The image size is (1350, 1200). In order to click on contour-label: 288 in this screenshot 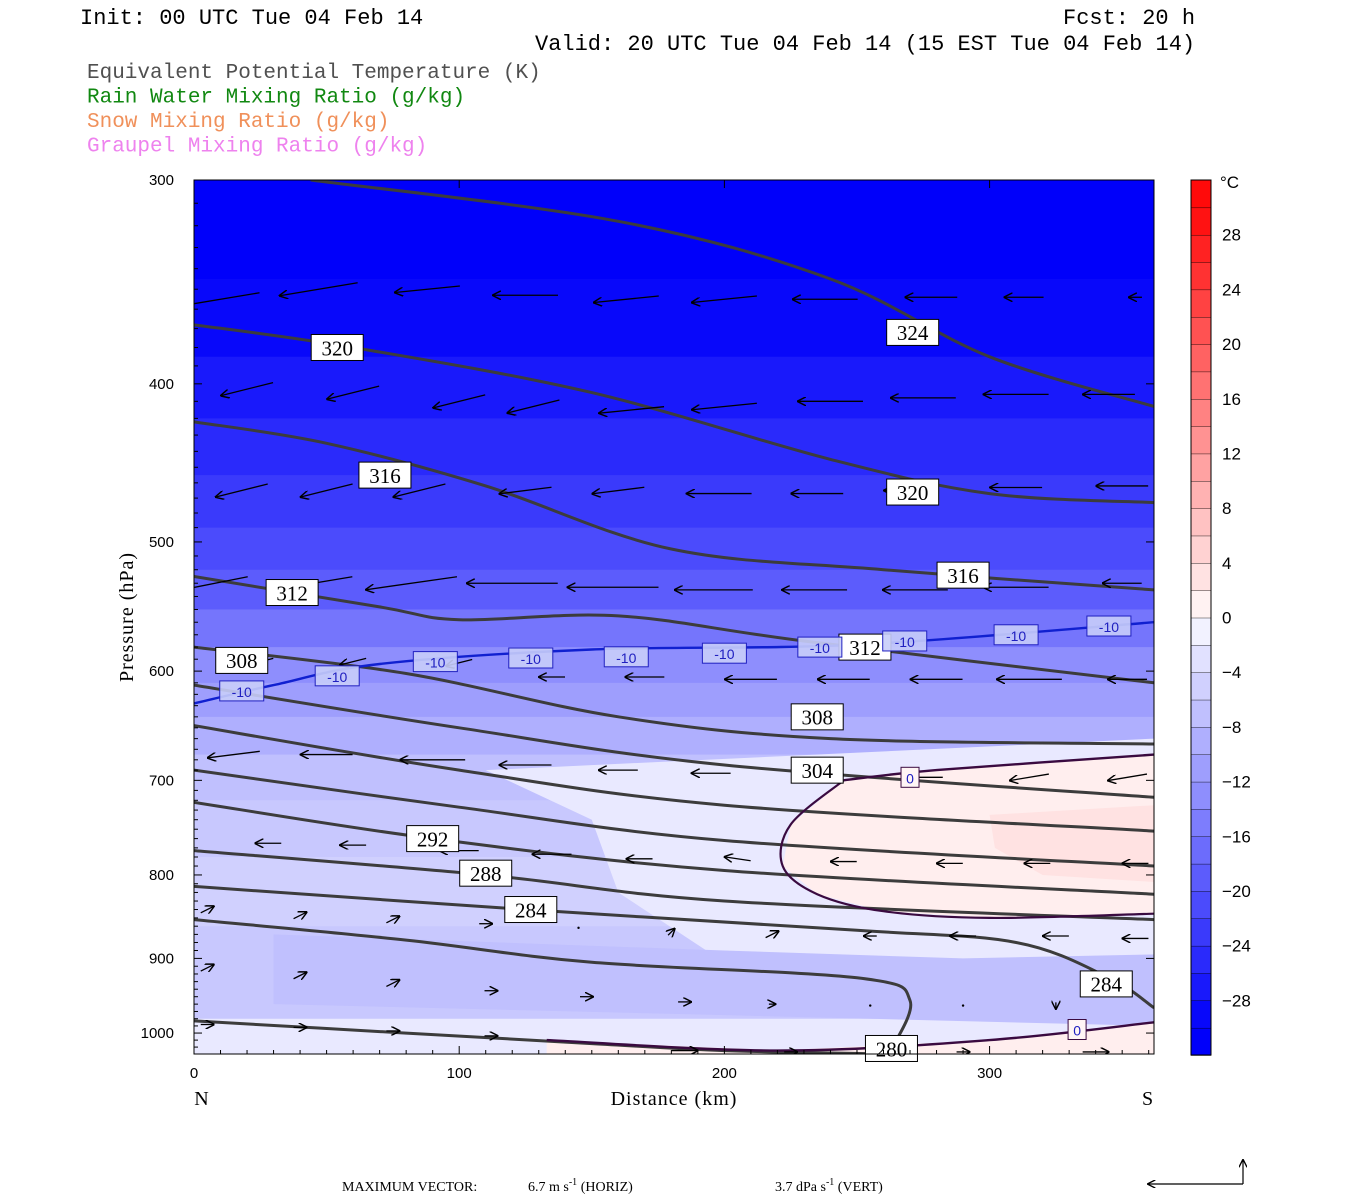, I will do `click(486, 874)`.